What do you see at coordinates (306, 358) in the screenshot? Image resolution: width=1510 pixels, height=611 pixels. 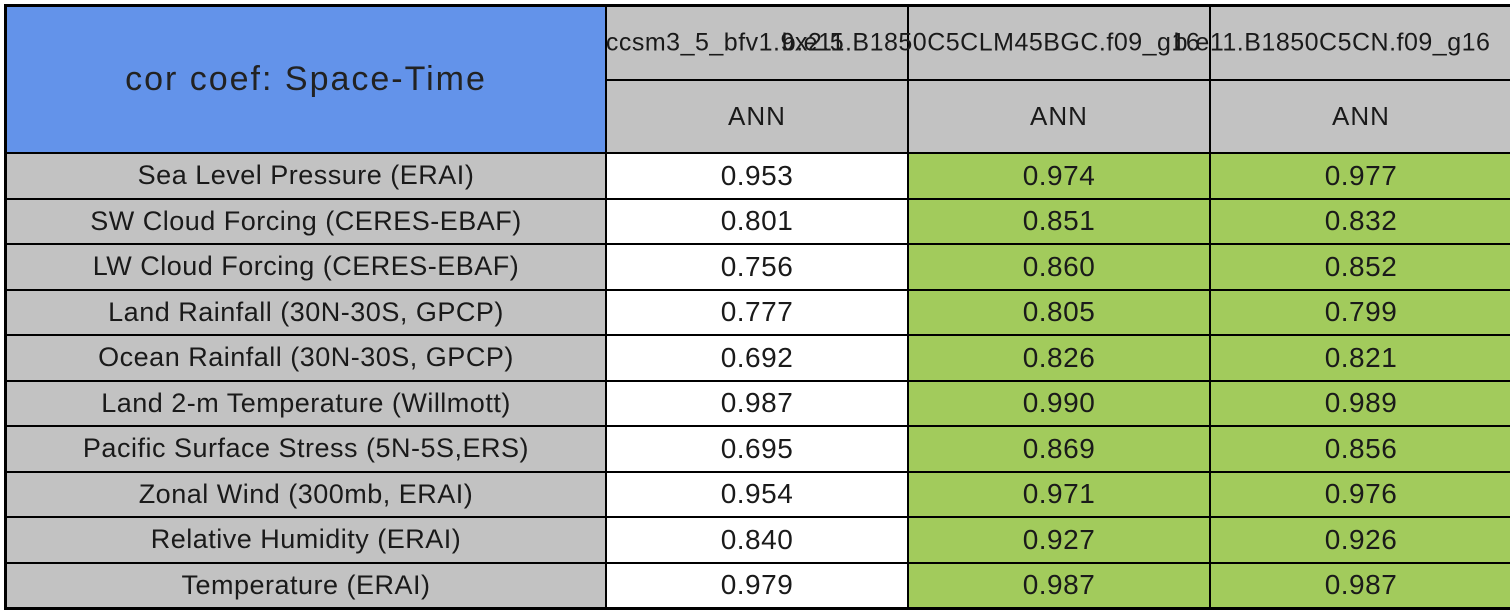 I see `row-label: Ocean Rainfall (30N-30S, GPCP)` at bounding box center [306, 358].